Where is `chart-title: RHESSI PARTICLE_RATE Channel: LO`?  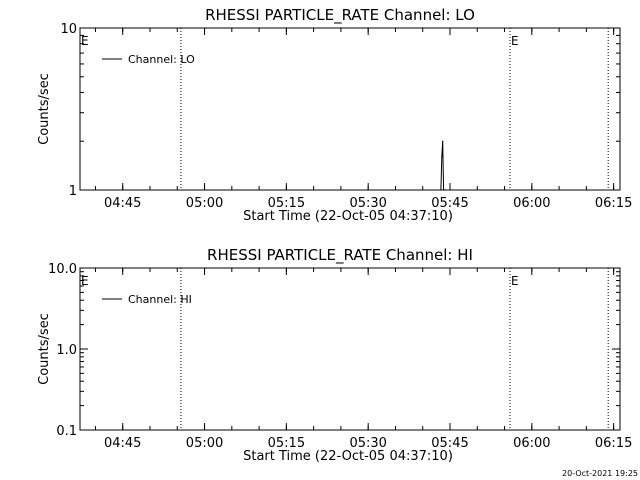
chart-title: RHESSI PARTICLE_RATE Channel: LO is located at coordinates (340, 15).